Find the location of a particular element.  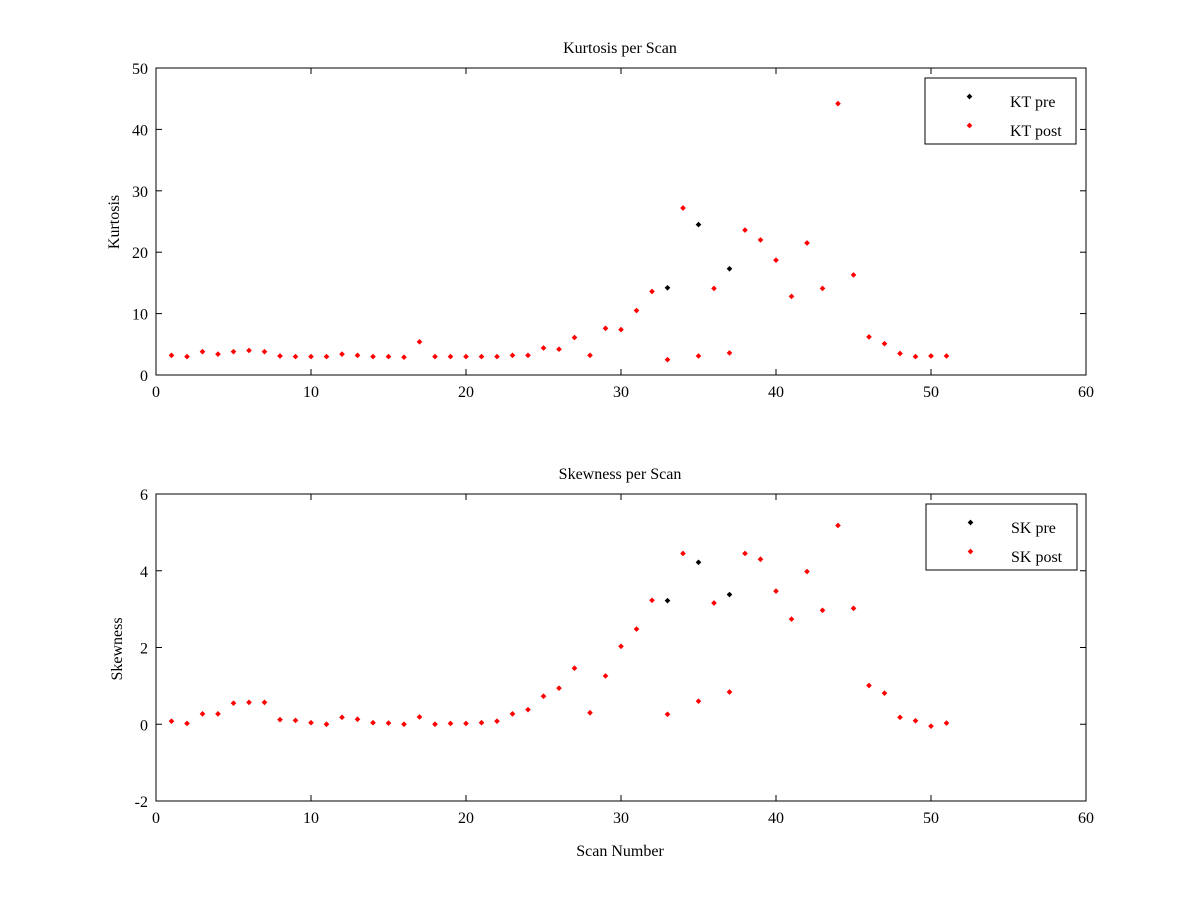

legend-marker-sk-post is located at coordinates (970, 551).